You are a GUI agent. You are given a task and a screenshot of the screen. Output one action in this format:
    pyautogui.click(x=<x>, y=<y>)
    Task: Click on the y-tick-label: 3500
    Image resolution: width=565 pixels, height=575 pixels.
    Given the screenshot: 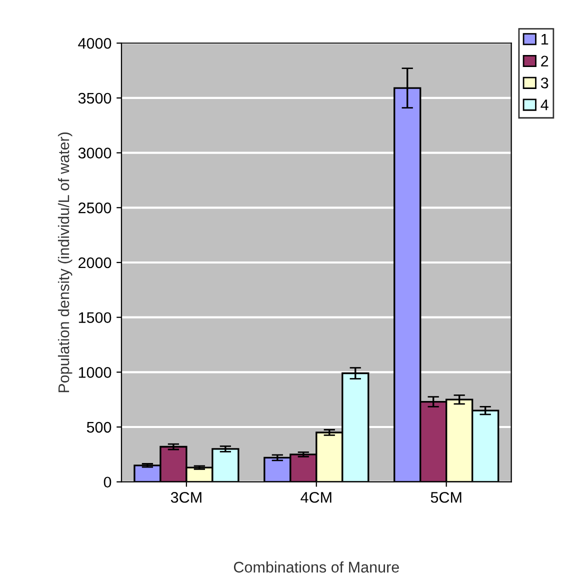 What is the action you would take?
    pyautogui.click(x=95, y=98)
    